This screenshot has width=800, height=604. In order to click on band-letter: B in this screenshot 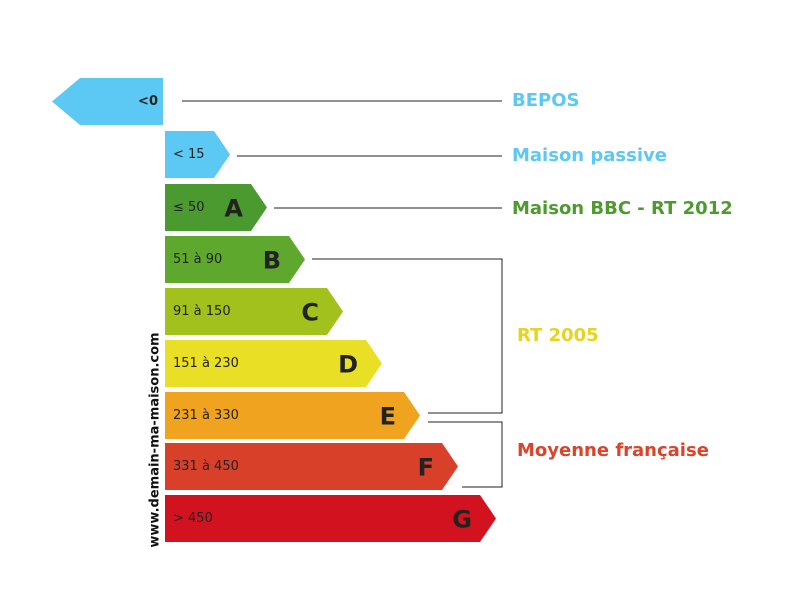, I will do `click(272, 261)`.